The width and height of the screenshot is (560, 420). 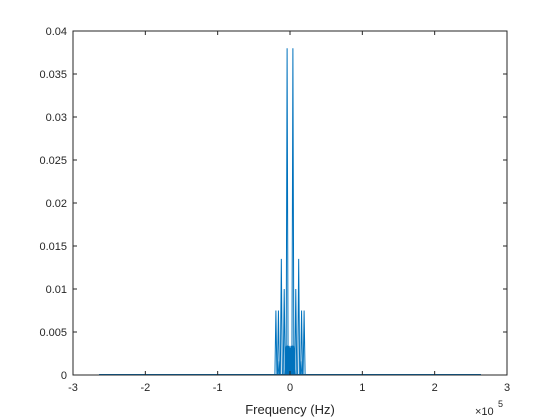 I want to click on x-tick-label: -3, so click(x=73, y=388).